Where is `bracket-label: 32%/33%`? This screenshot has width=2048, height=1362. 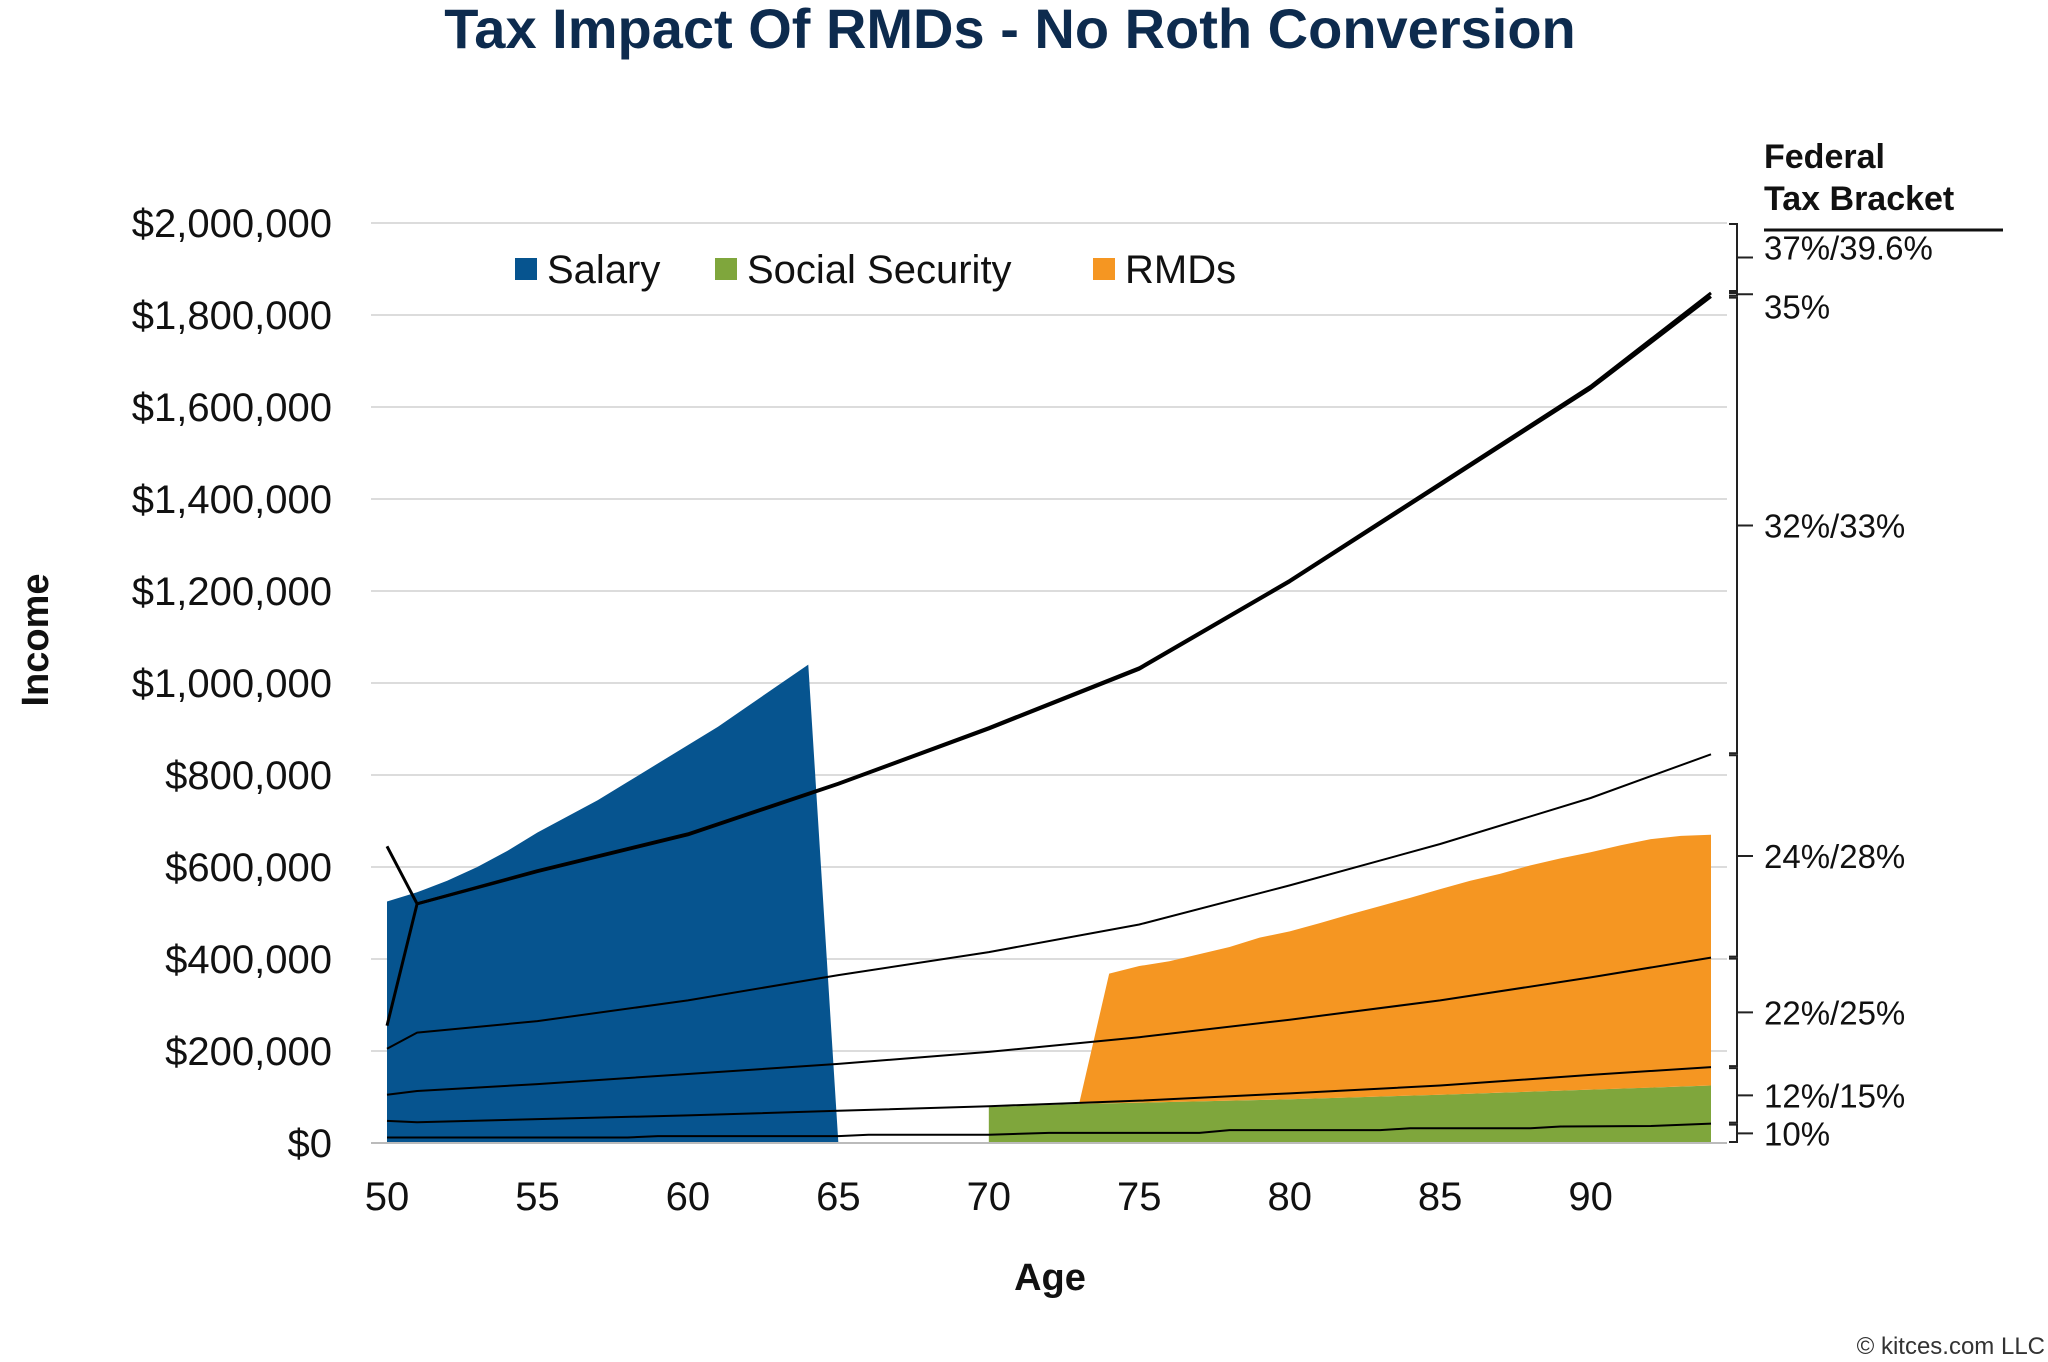 bracket-label: 32%/33% is located at coordinates (1834, 525).